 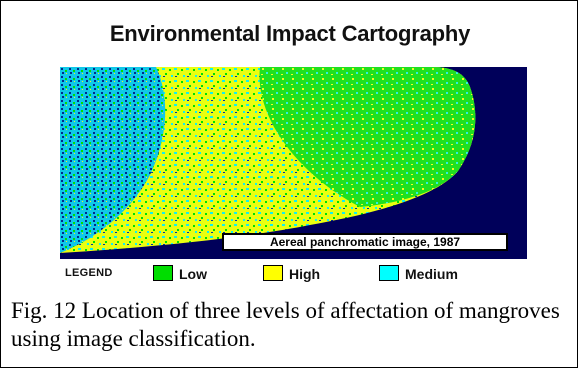 What do you see at coordinates (193, 274) in the screenshot?
I see `legend-label-low: Low` at bounding box center [193, 274].